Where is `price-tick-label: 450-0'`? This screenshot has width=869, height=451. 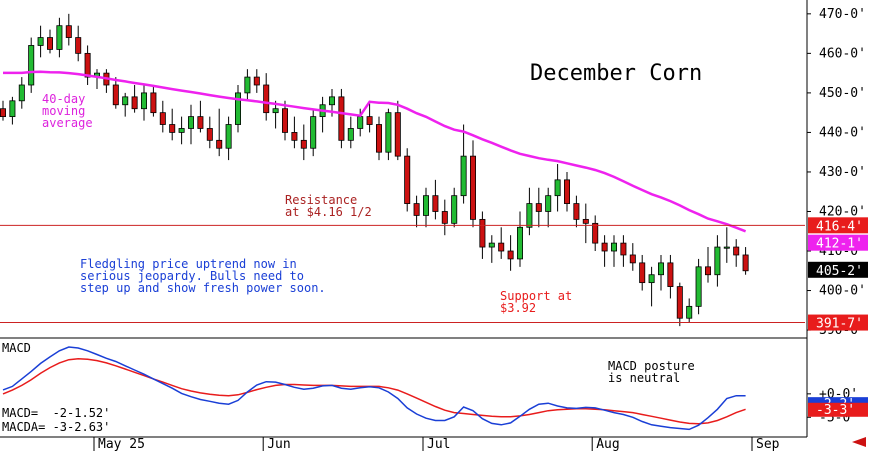 price-tick-label: 450-0' is located at coordinates (842, 93).